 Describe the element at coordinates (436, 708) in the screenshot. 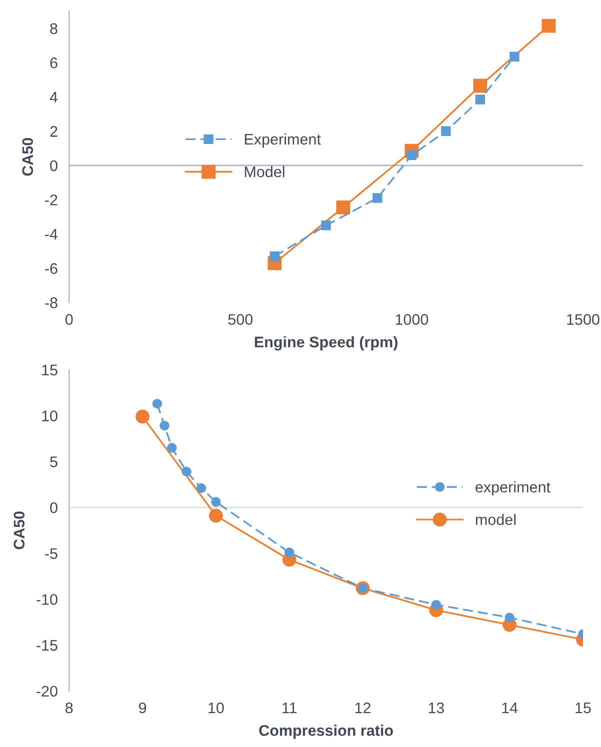

I see `x-tick-label: 13` at that location.